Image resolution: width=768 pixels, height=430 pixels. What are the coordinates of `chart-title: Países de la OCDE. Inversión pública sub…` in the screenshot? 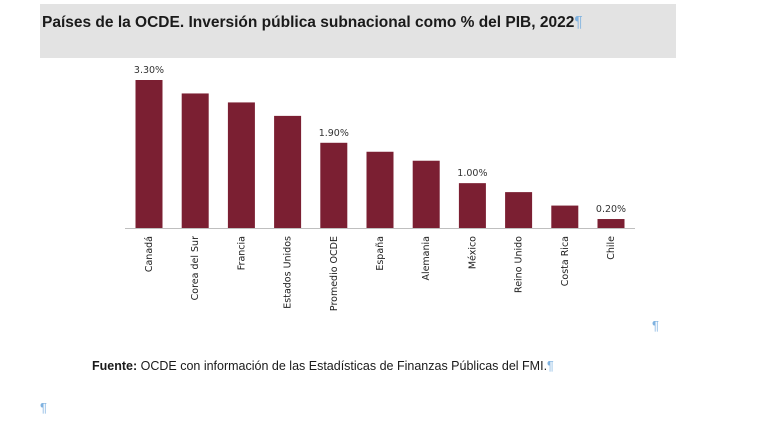 It's located at (362, 23).